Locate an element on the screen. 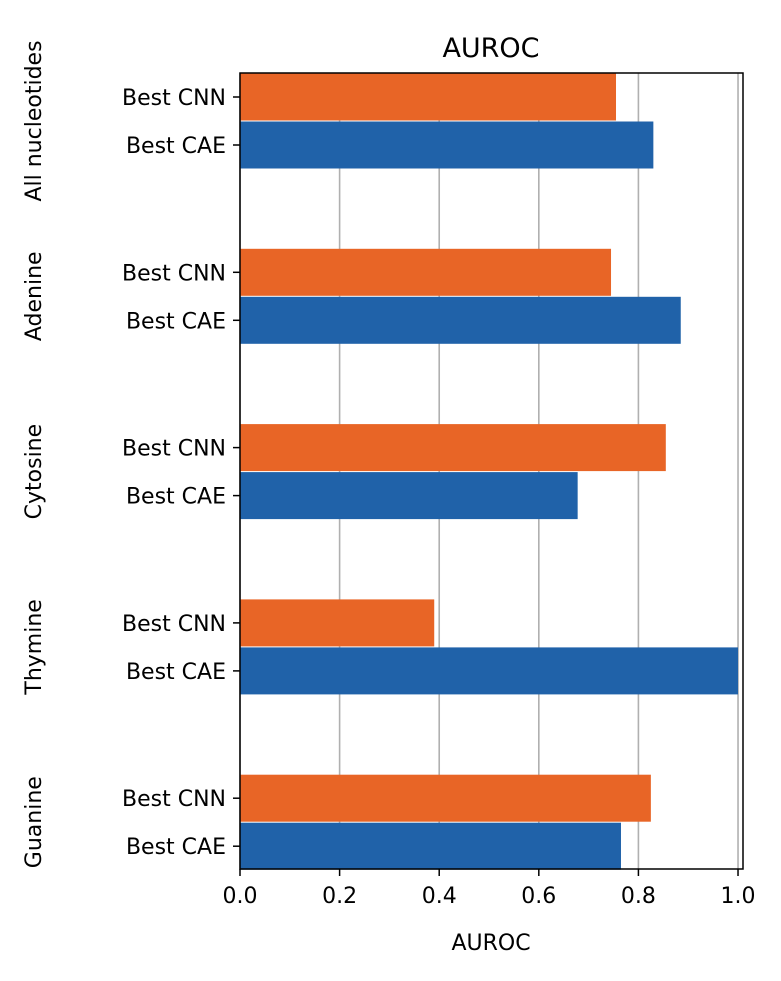 The height and width of the screenshot is (981, 781). x-tick-label: 0.6 is located at coordinates (538, 896).